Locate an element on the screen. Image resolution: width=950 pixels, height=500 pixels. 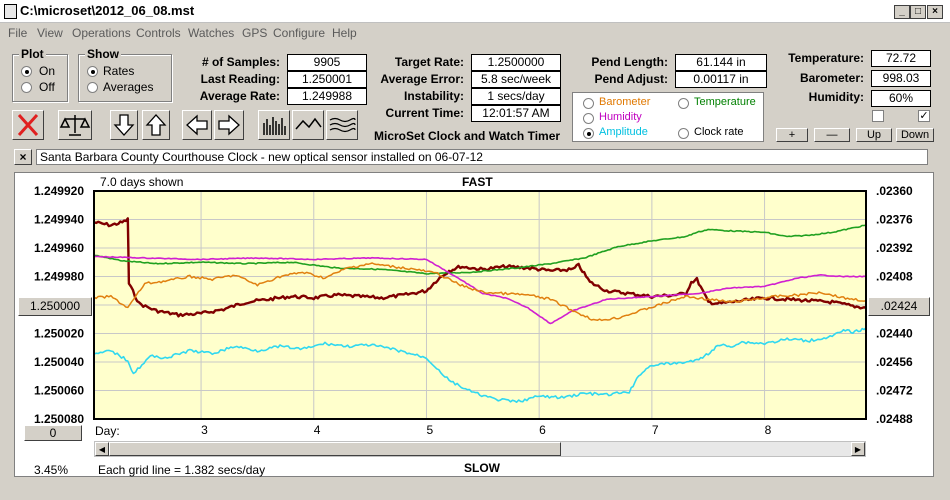
menu-configure: Configure is located at coordinates (299, 33).